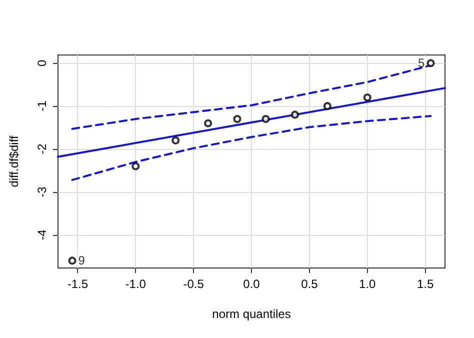  Describe the element at coordinates (135, 284) in the screenshot. I see `x-tick-label: -1.0` at that location.